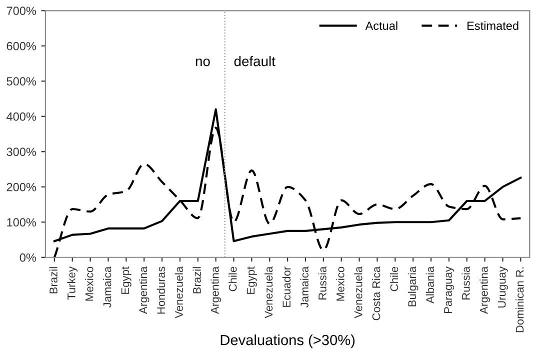 The height and width of the screenshot is (355, 535). I want to click on x-tick-label: Ecuador, so click(286, 286).